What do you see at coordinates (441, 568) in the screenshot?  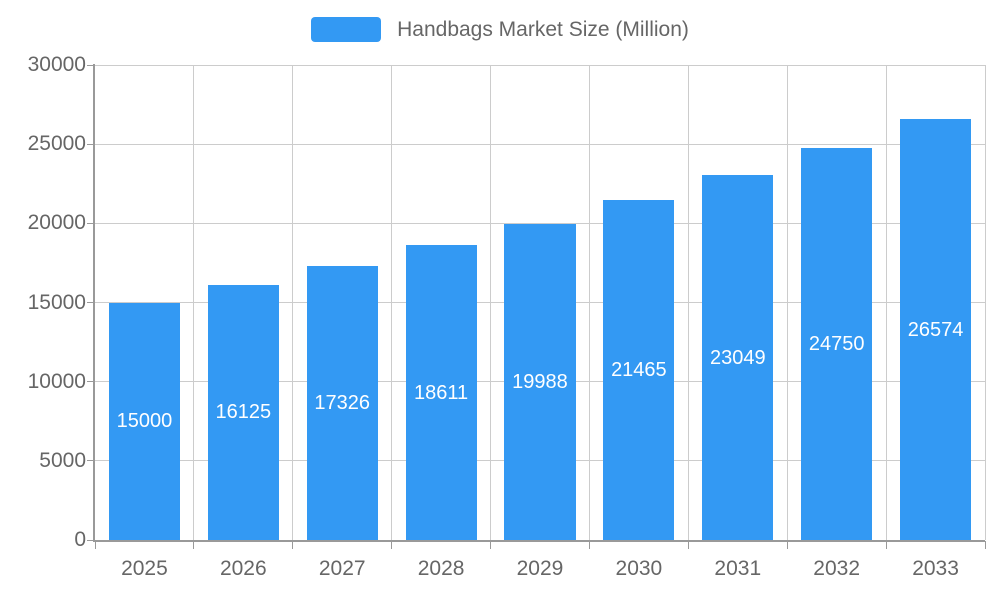 I see `x-axis-category-label: 2028` at bounding box center [441, 568].